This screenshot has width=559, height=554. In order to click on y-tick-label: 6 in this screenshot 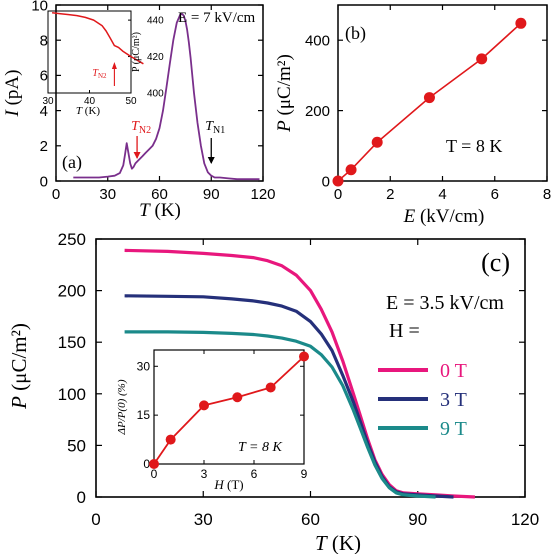, I will do `click(44, 76)`.